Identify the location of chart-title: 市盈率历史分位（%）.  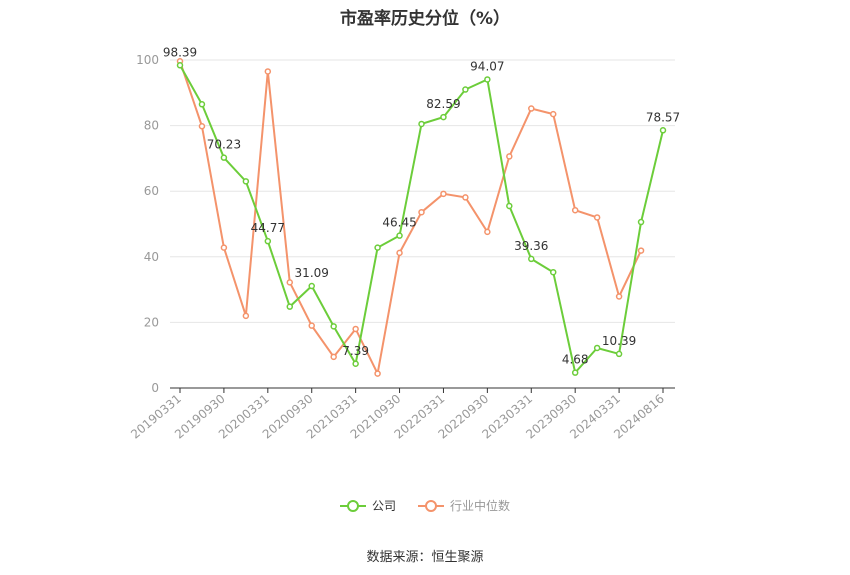
(425, 19).